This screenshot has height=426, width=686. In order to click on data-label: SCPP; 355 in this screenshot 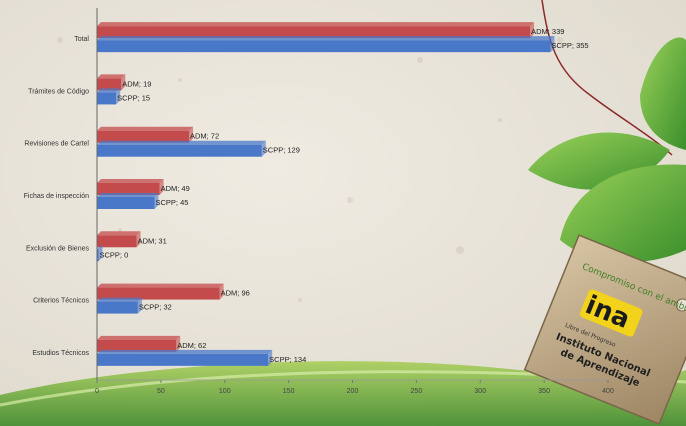, I will do `click(570, 45)`.